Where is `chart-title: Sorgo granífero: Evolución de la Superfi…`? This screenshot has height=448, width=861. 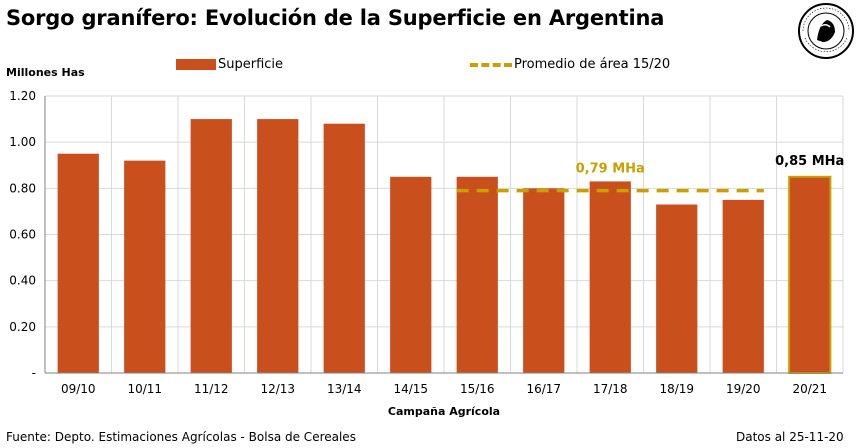
chart-title: Sorgo granífero: Evolución de la Superfi… is located at coordinates (335, 18).